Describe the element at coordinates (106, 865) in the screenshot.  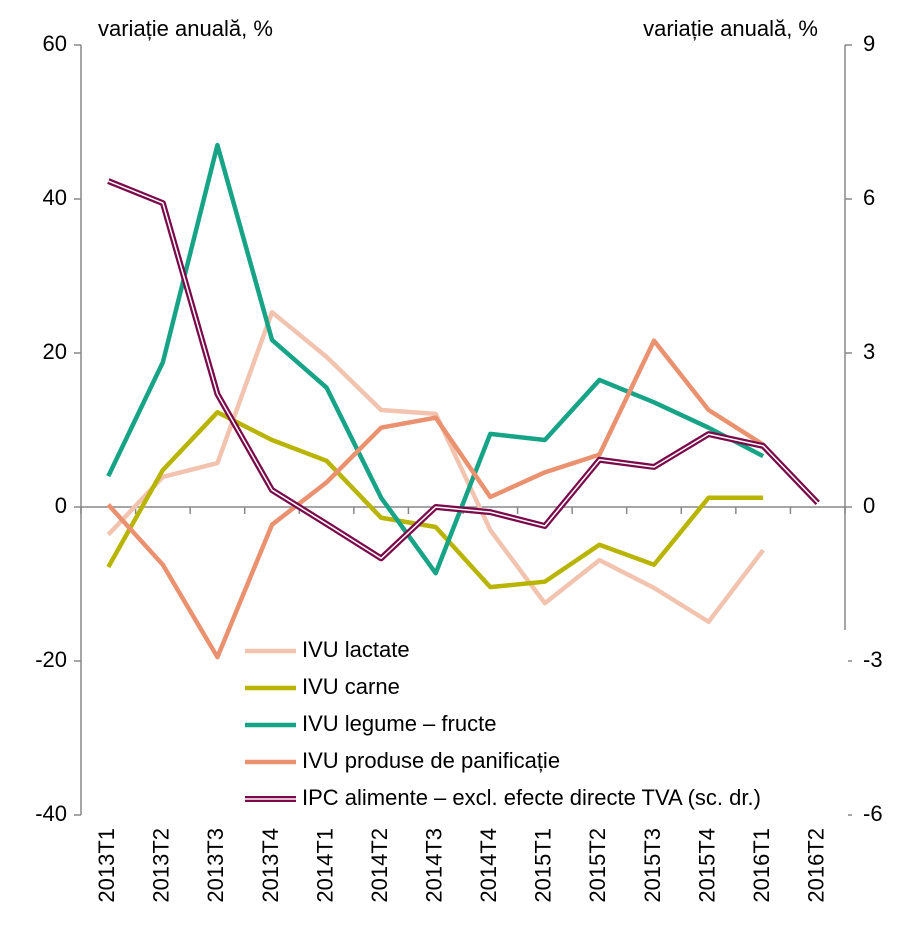
I see `x-tick-label: 2013T1` at that location.